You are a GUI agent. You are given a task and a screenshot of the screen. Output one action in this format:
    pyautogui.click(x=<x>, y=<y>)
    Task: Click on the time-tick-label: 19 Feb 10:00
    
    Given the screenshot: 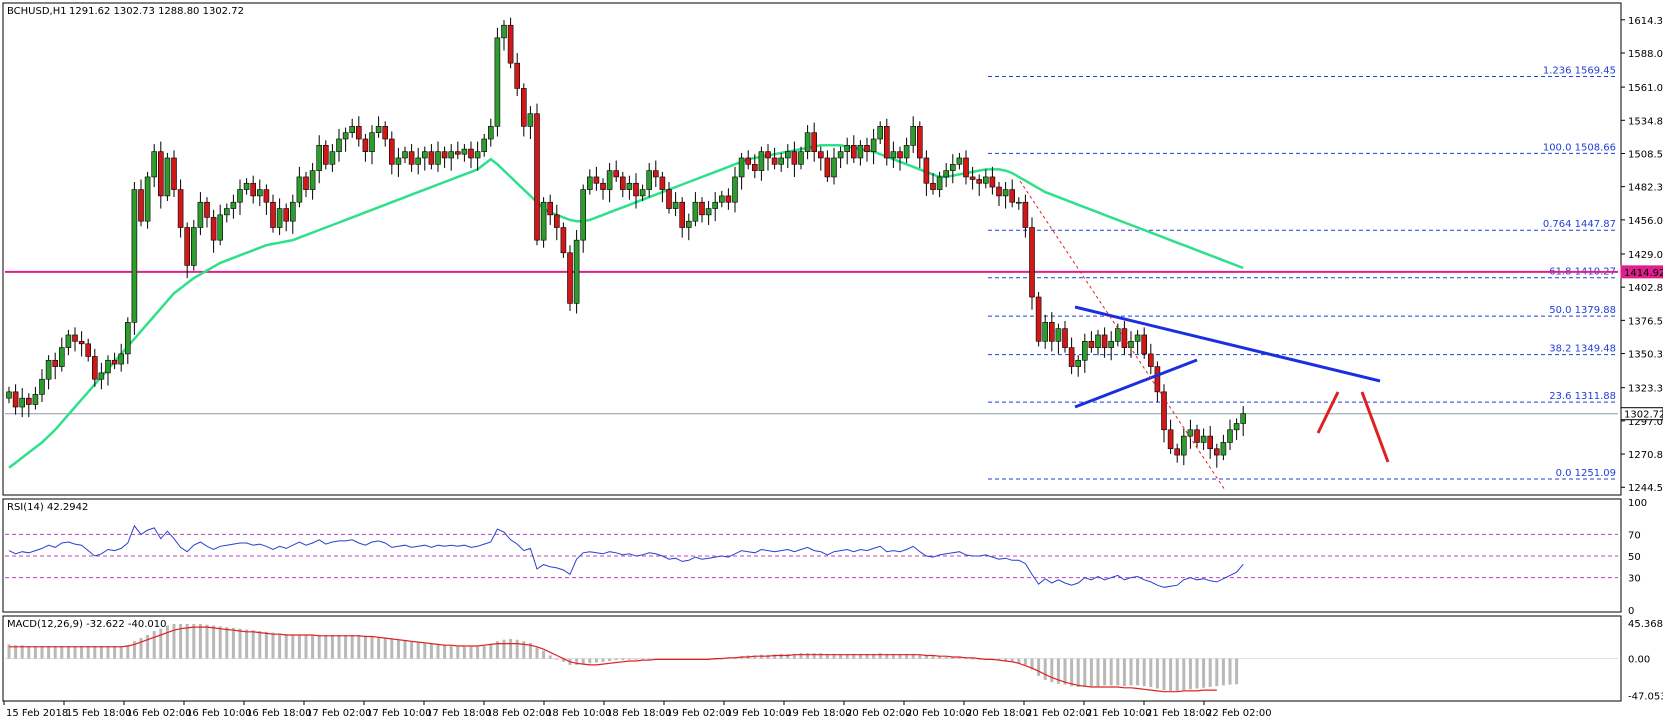 What is the action you would take?
    pyautogui.click(x=759, y=713)
    